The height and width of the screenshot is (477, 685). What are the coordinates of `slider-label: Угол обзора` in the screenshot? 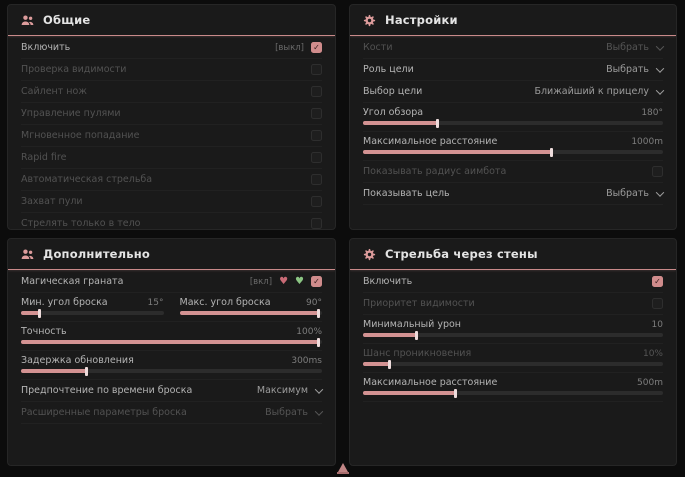 It's located at (393, 112).